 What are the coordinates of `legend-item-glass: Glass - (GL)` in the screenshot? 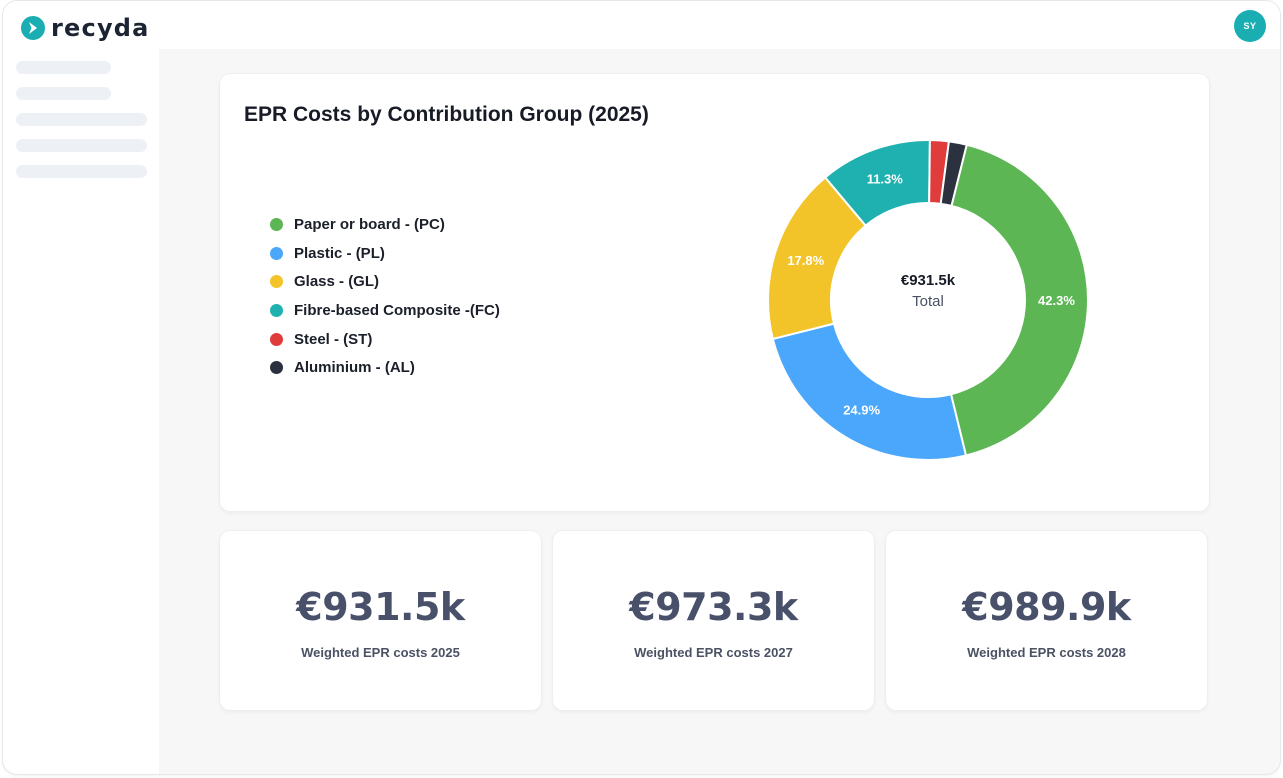 It's located at (385, 281).